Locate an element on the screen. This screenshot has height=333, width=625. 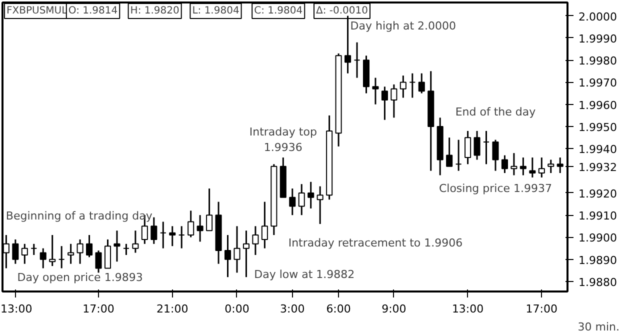
text: 30 min. is located at coordinates (599, 326).